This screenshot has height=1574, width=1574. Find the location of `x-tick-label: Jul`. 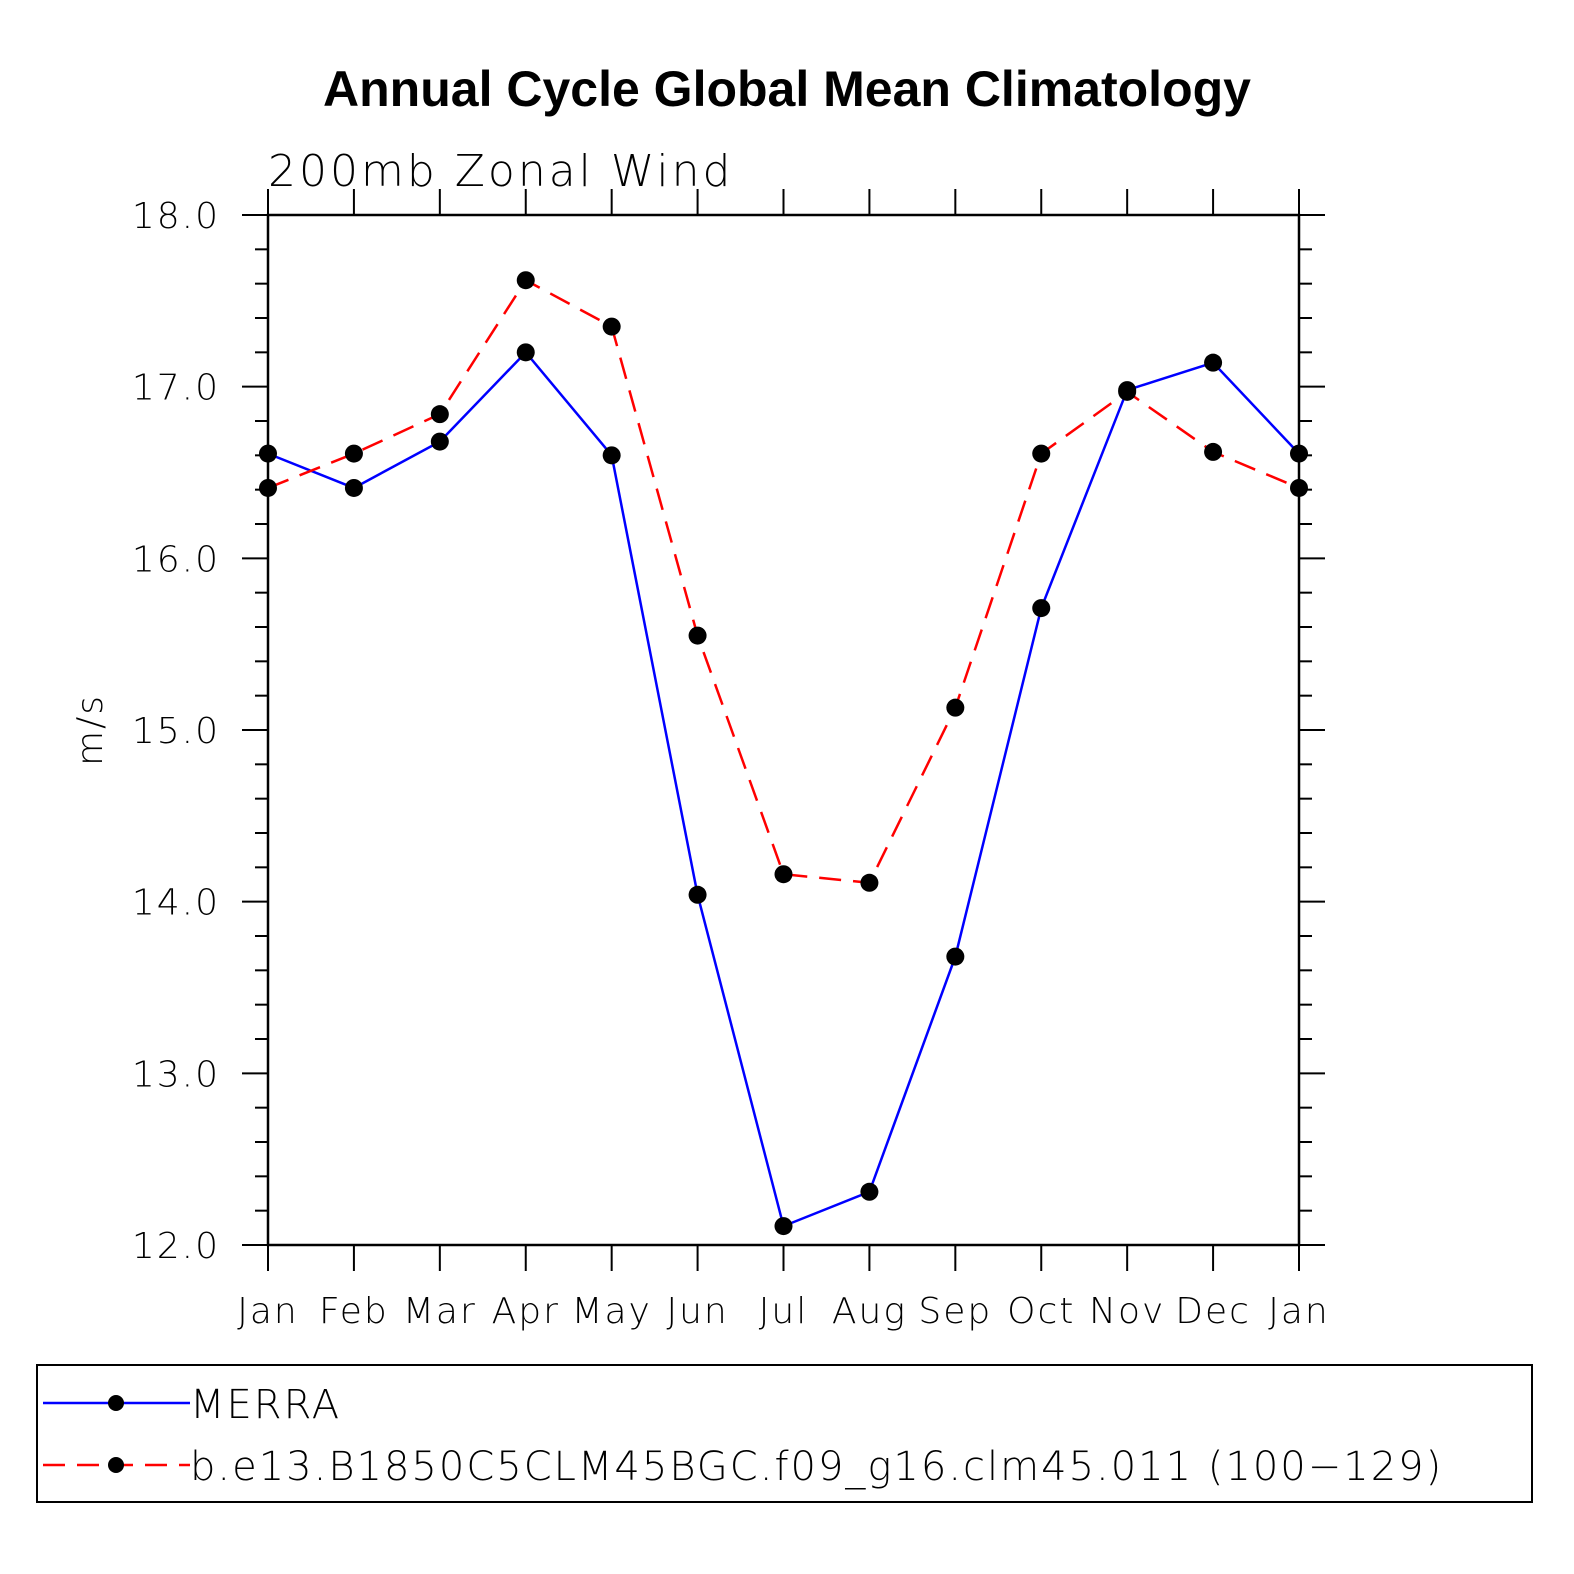

x-tick-label: Jul is located at coordinates (783, 1311).